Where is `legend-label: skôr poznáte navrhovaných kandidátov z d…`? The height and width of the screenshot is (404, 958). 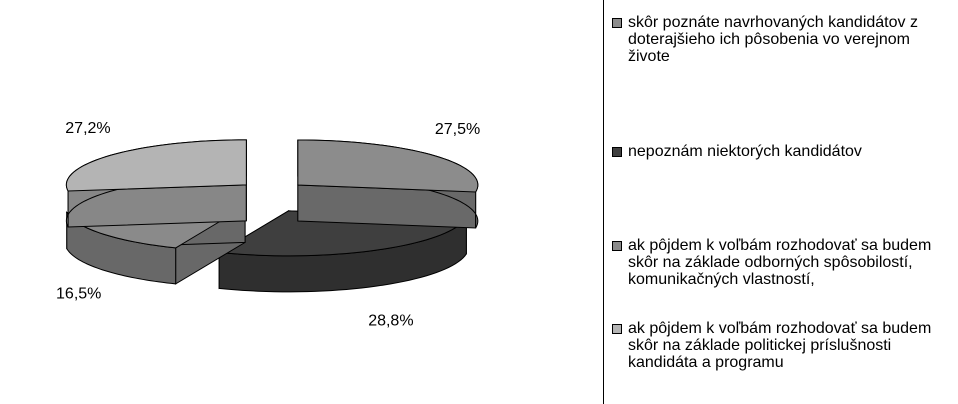
legend-label: skôr poznáte navrhovaných kandidátov z d… is located at coordinates (773, 39).